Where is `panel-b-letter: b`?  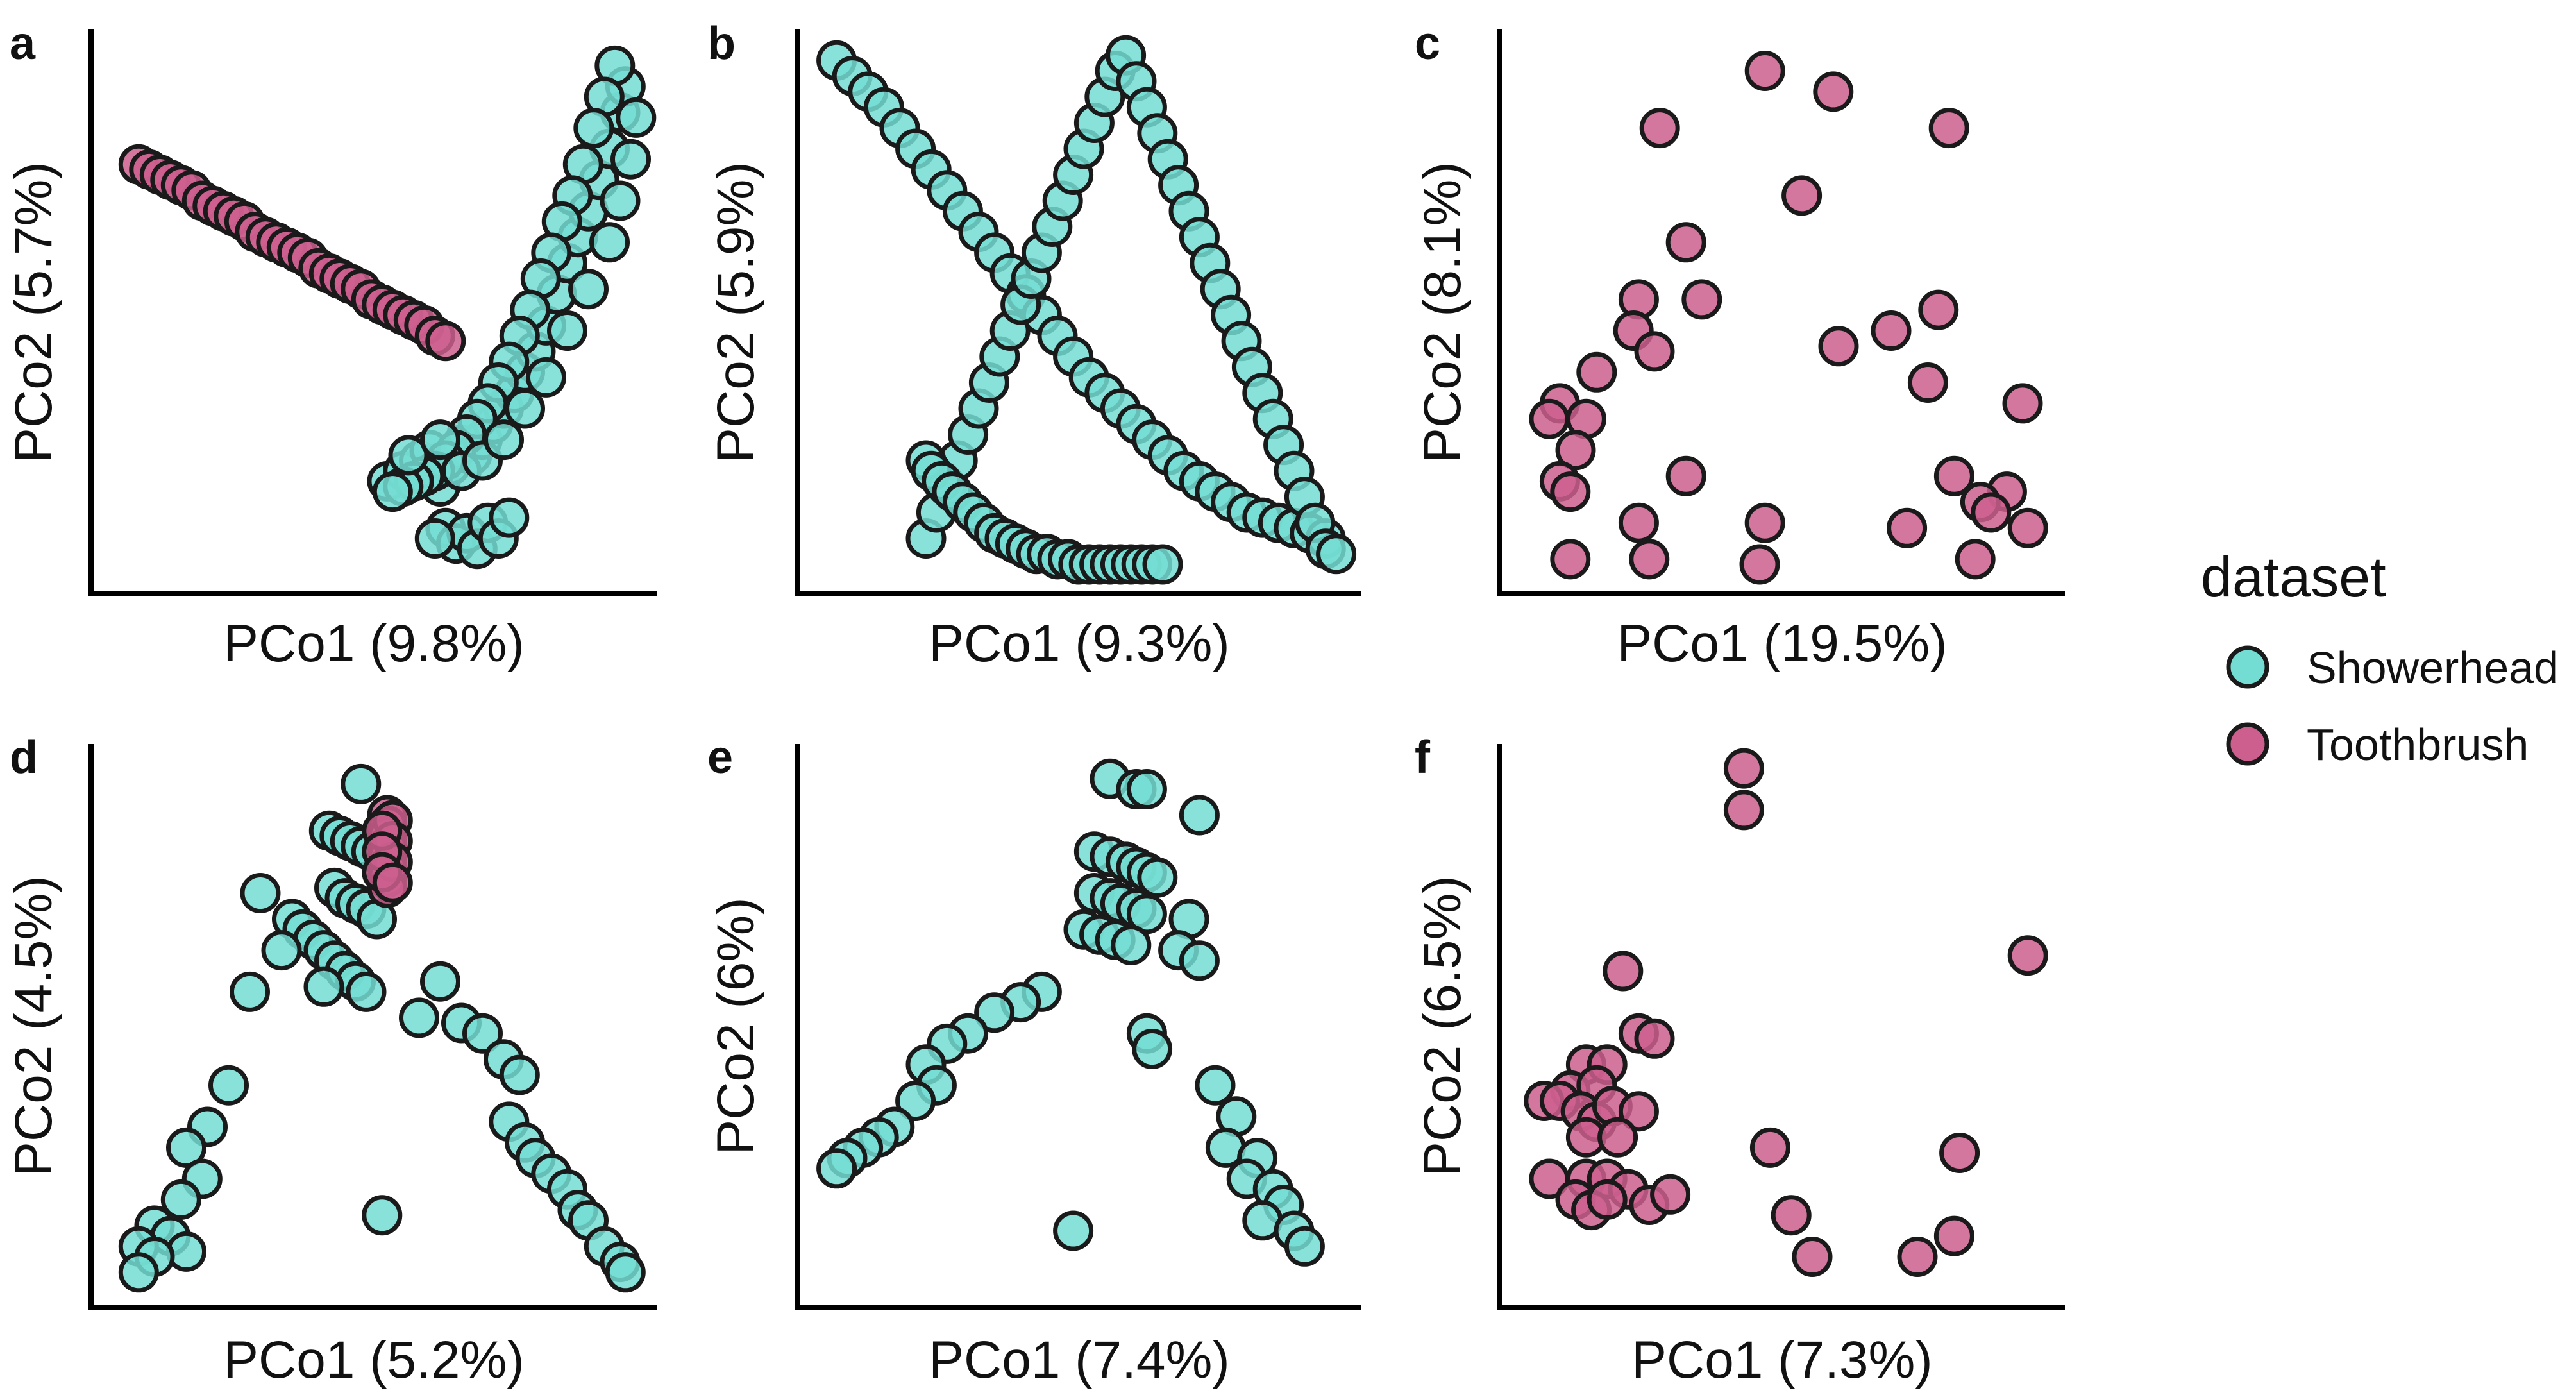 panel-b-letter: b is located at coordinates (721, 43).